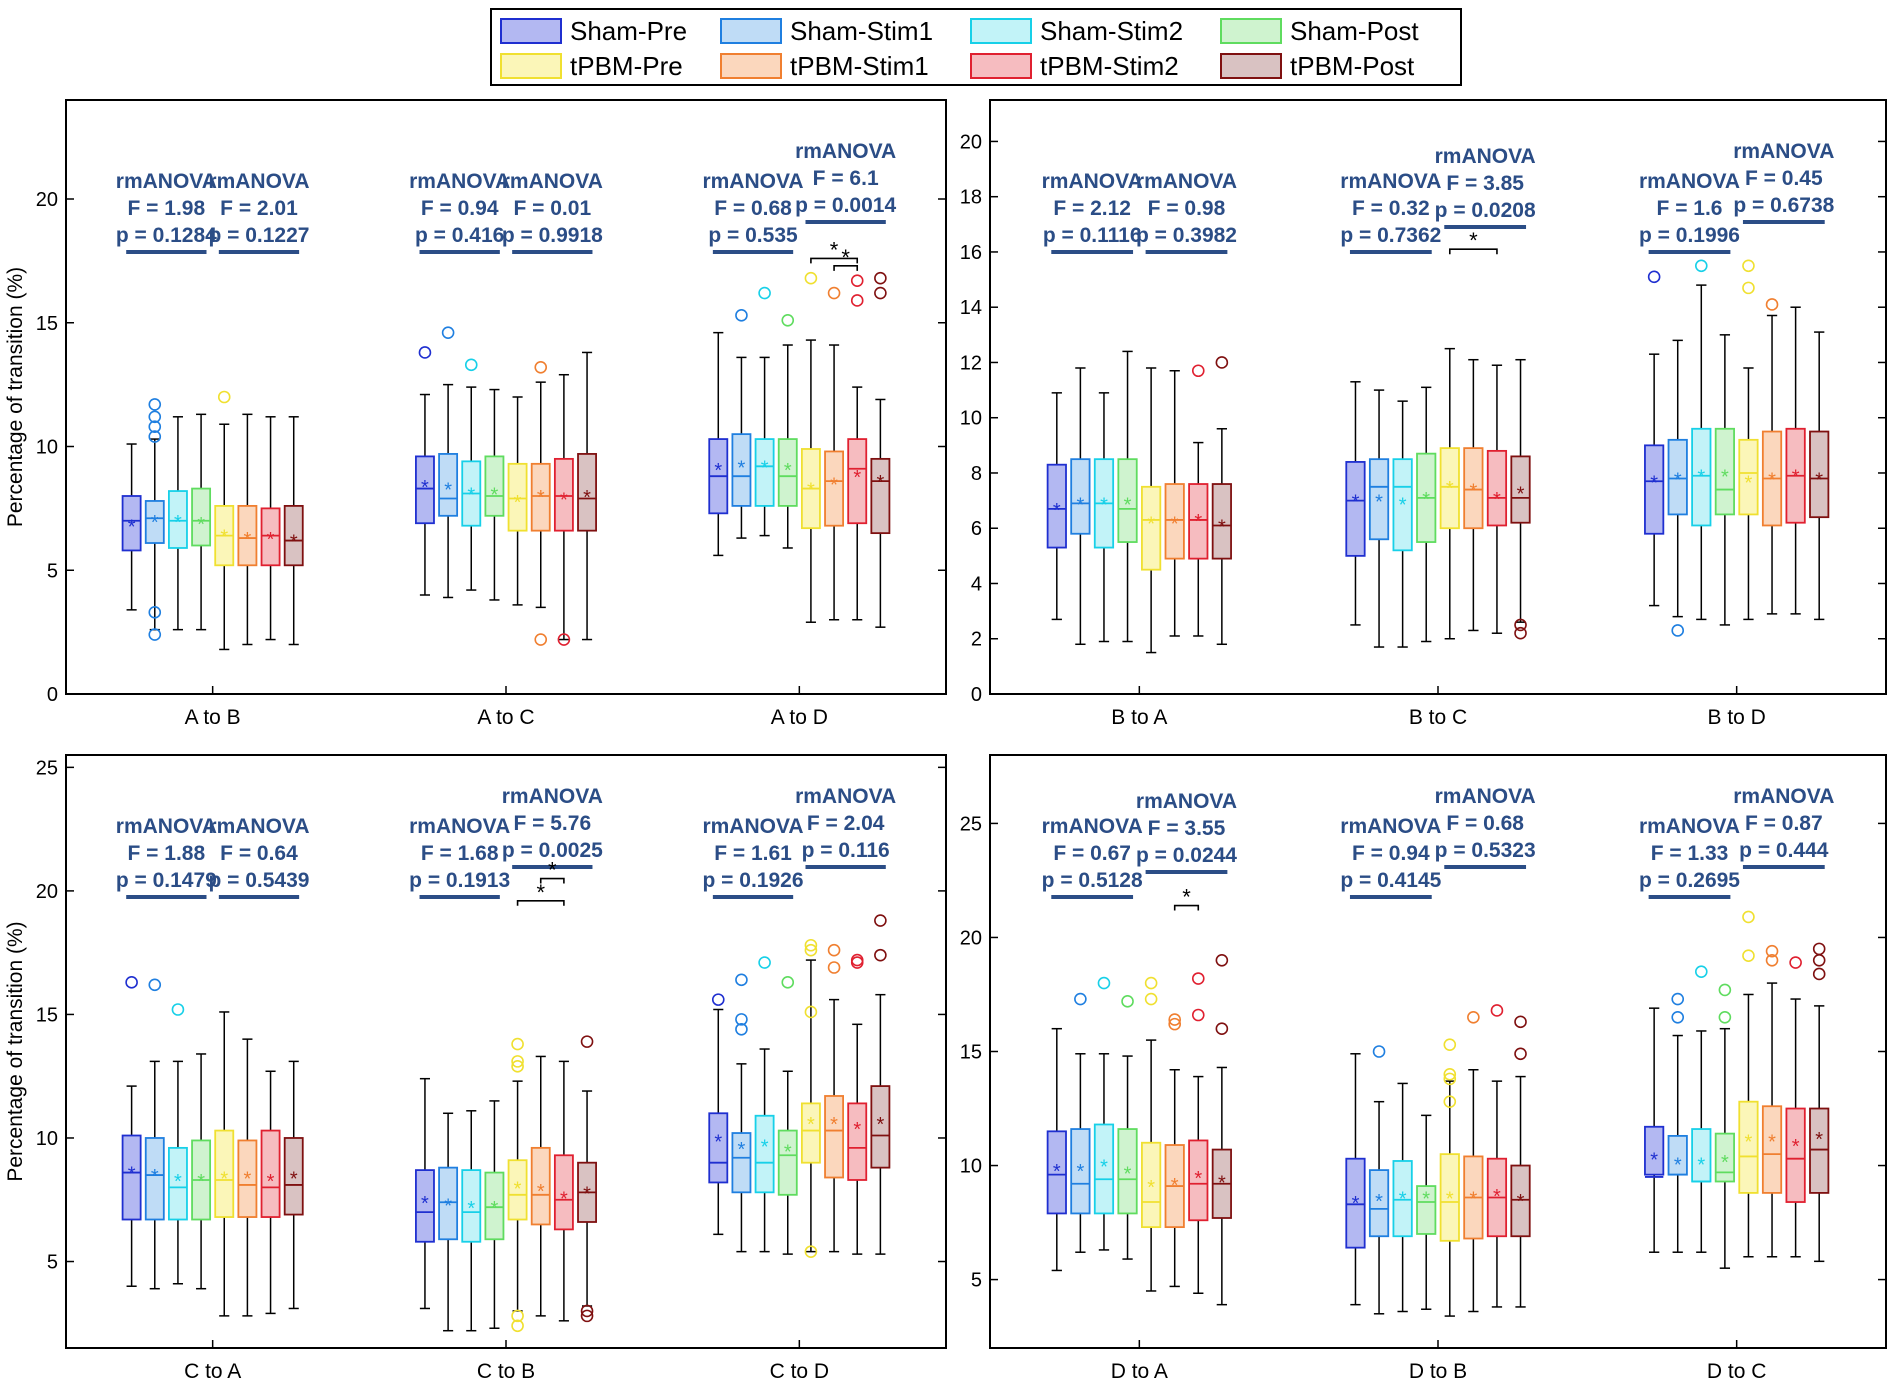 This screenshot has width=1902, height=1384. What do you see at coordinates (1186, 855) in the screenshot?
I see `anova-p-value: p = 0.0244` at bounding box center [1186, 855].